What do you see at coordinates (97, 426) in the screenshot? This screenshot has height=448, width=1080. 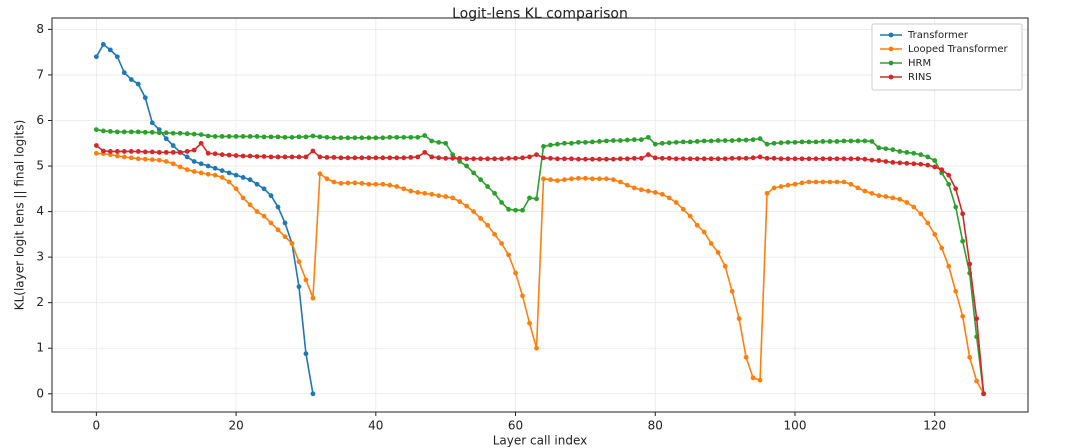 I see `x-tick-label: 0` at bounding box center [97, 426].